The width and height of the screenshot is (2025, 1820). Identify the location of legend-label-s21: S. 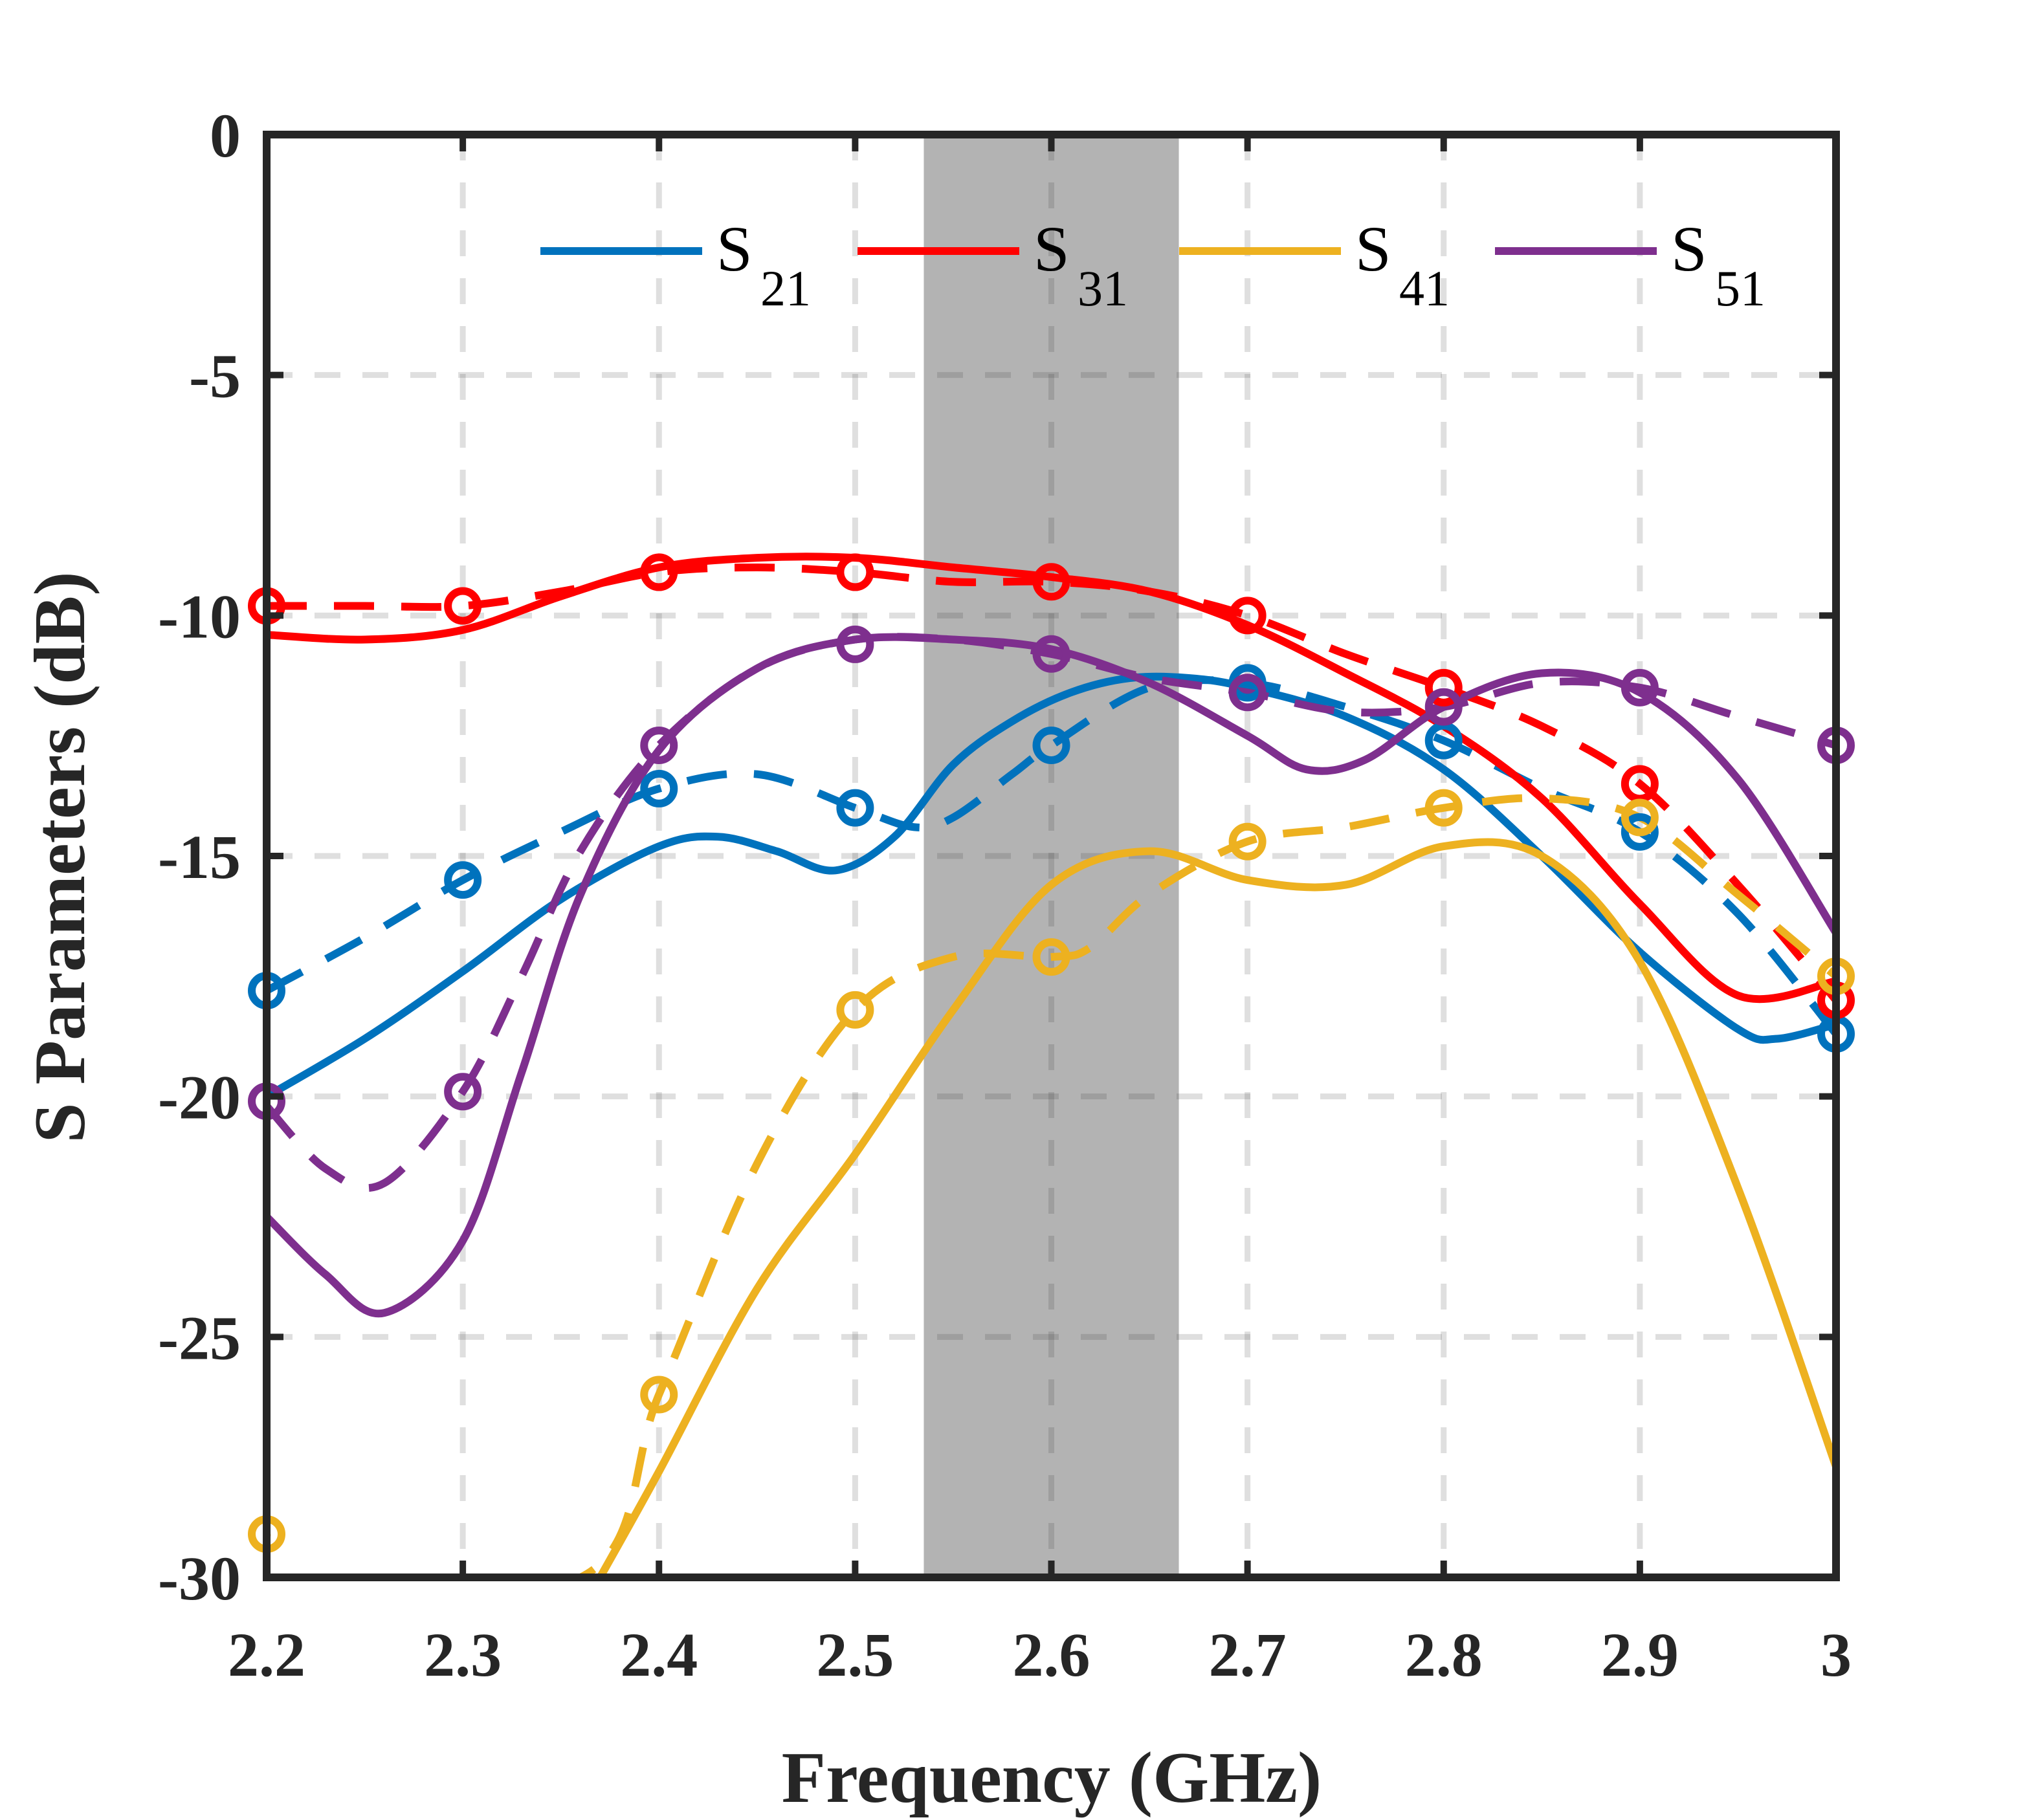
(734, 249).